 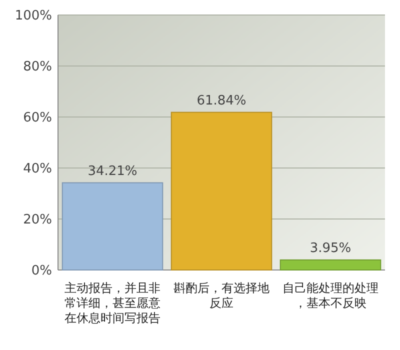 I want to click on data-label: 34.21%, so click(x=113, y=171).